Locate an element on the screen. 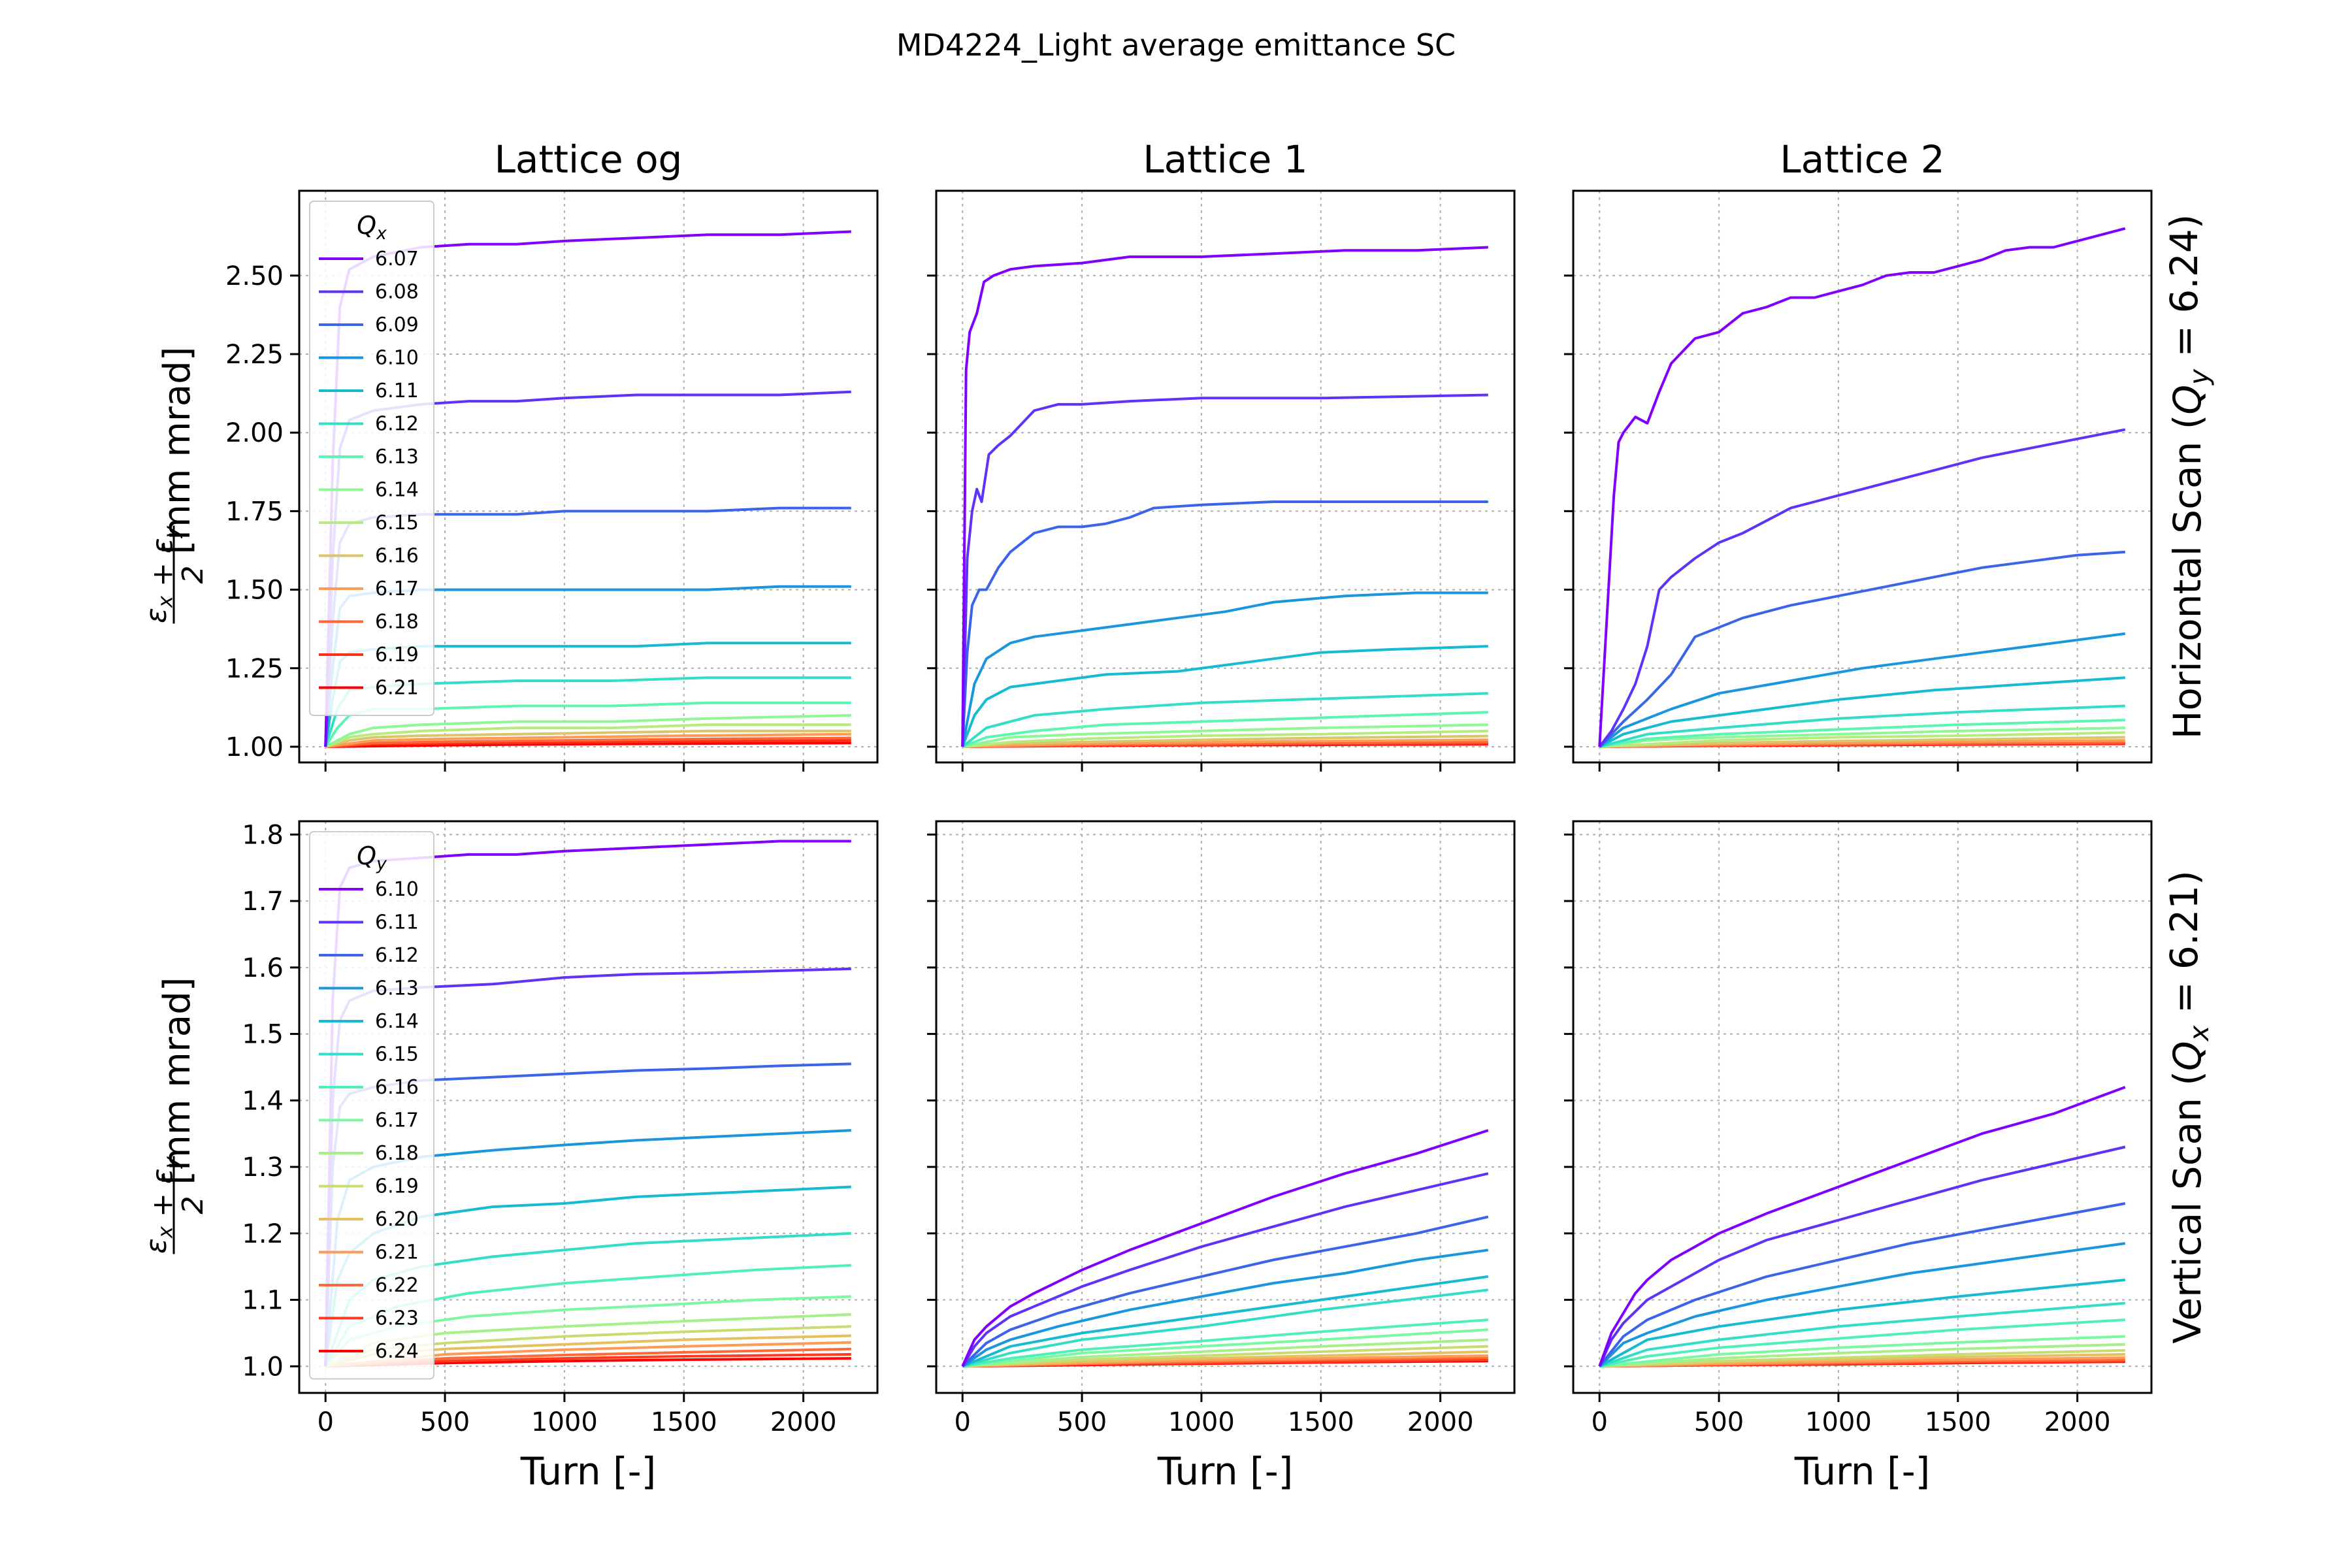 The image size is (2352, 1568). row-label-vertical: Vertical Scan (Qx = 6.21) is located at coordinates (2188, 1107).